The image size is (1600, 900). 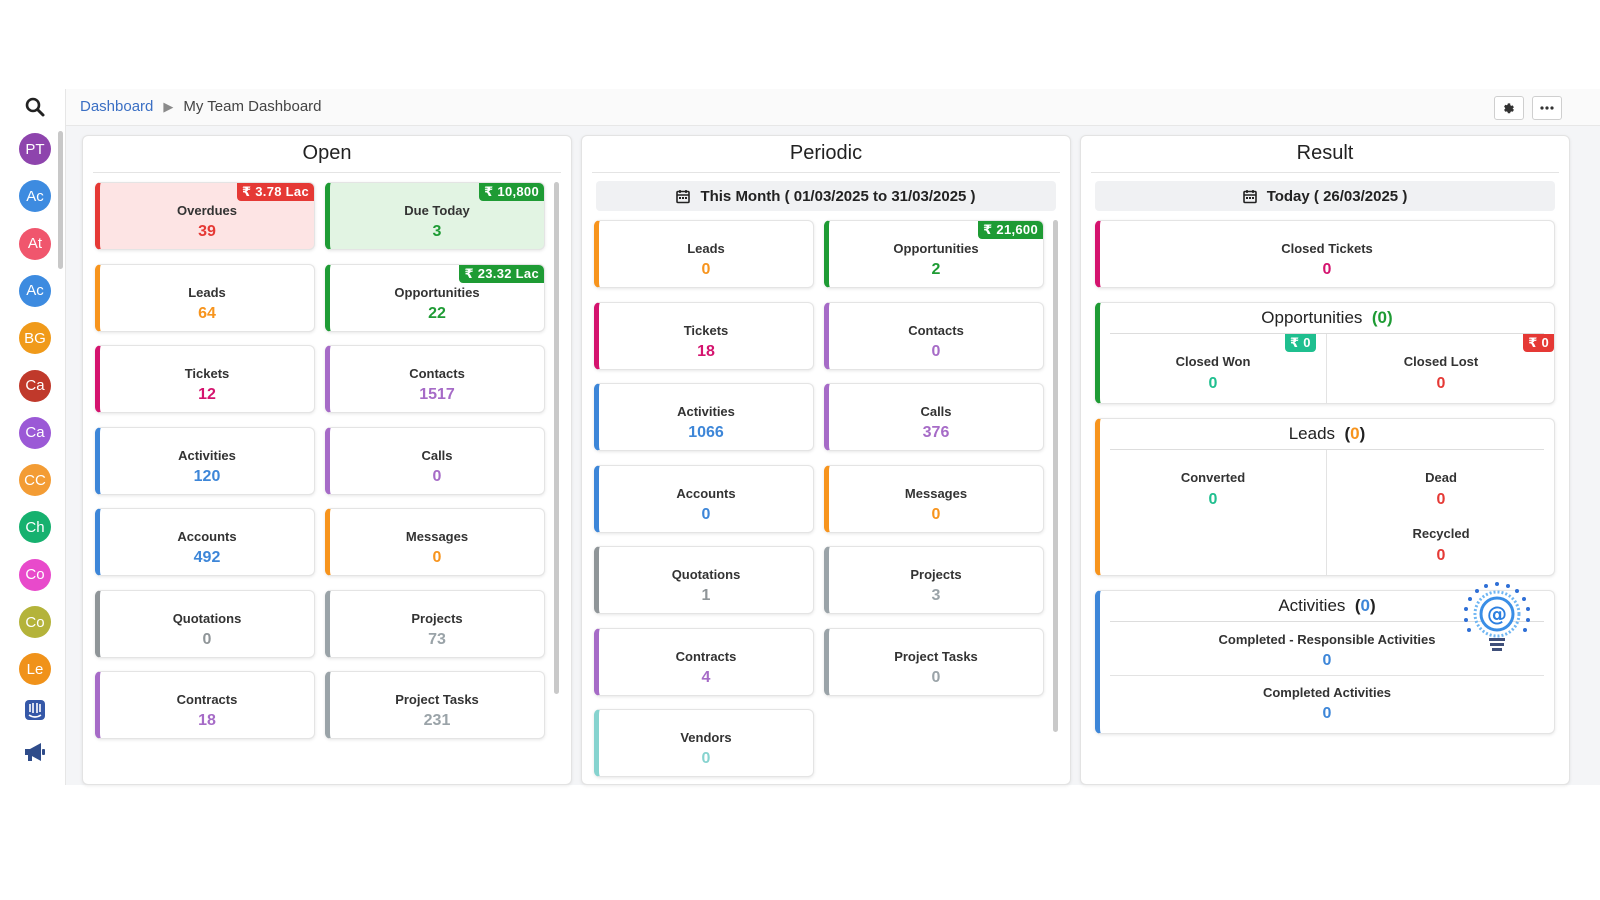 What do you see at coordinates (1441, 533) in the screenshot?
I see `recycled-label: Recycled` at bounding box center [1441, 533].